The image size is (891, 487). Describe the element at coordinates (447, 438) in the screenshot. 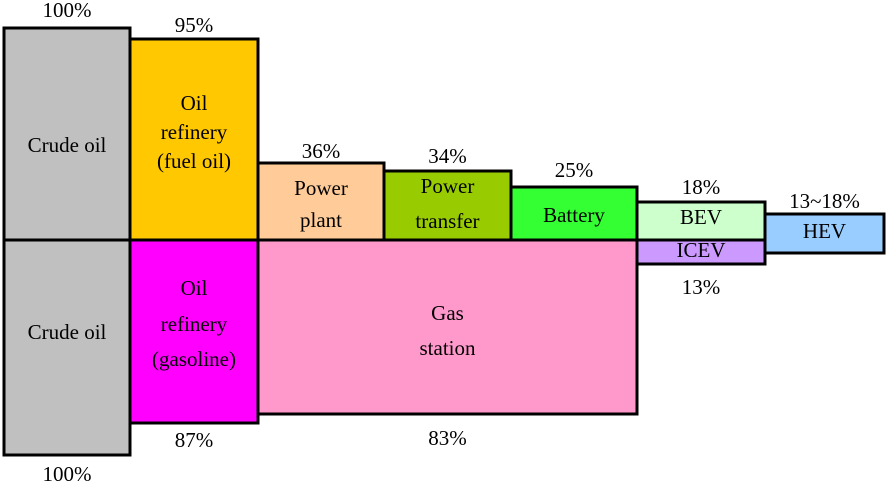

I see `efficiency-label: 83%` at that location.